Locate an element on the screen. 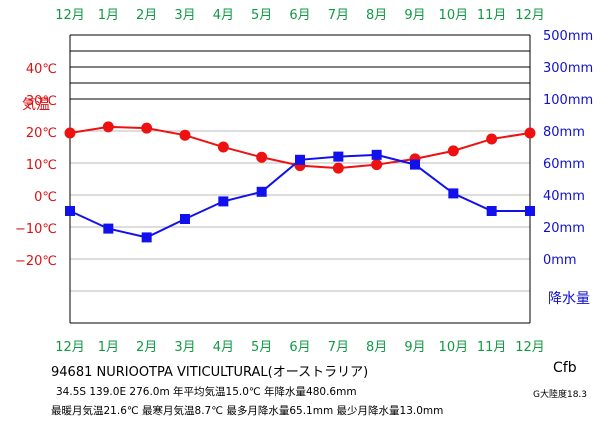 The image size is (611, 425). month-label-bottom: 4月 is located at coordinates (223, 347).